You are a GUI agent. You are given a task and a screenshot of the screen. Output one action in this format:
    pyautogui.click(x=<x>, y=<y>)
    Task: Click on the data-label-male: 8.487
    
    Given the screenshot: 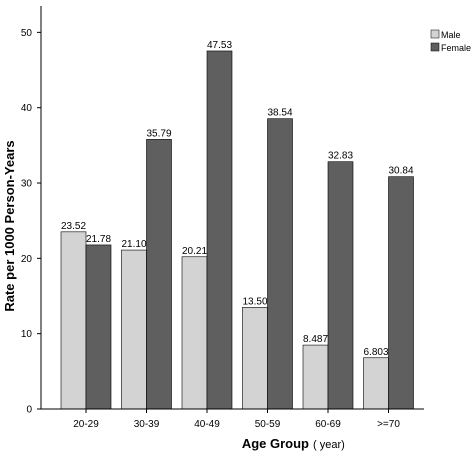 What is the action you would take?
    pyautogui.click(x=315, y=339)
    